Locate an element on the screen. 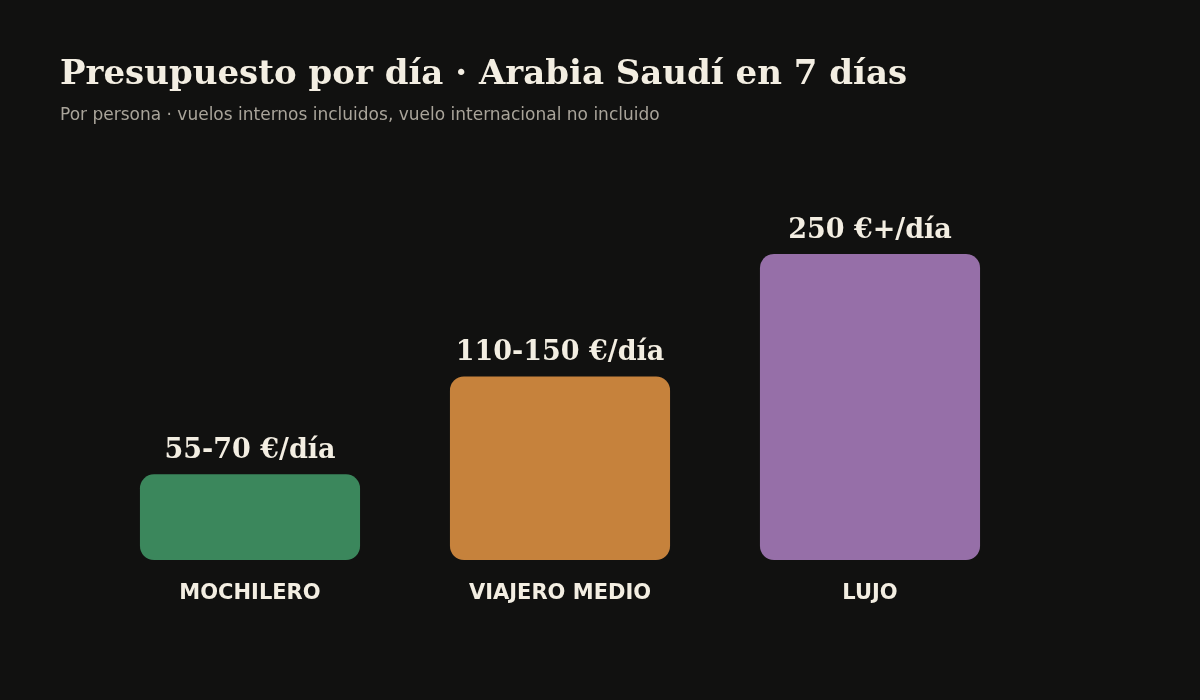 The width and height of the screenshot is (1200, 700). chart-title: Presupuesto por día · Arabia Saudí en 7 días is located at coordinates (484, 72).